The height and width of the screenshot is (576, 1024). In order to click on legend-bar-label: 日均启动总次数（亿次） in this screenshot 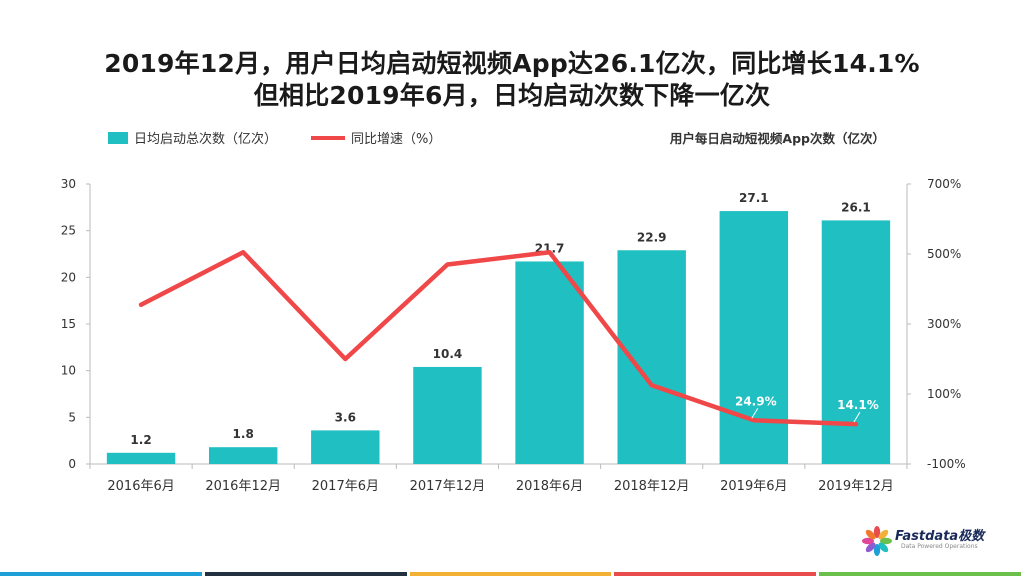, I will do `click(206, 139)`.